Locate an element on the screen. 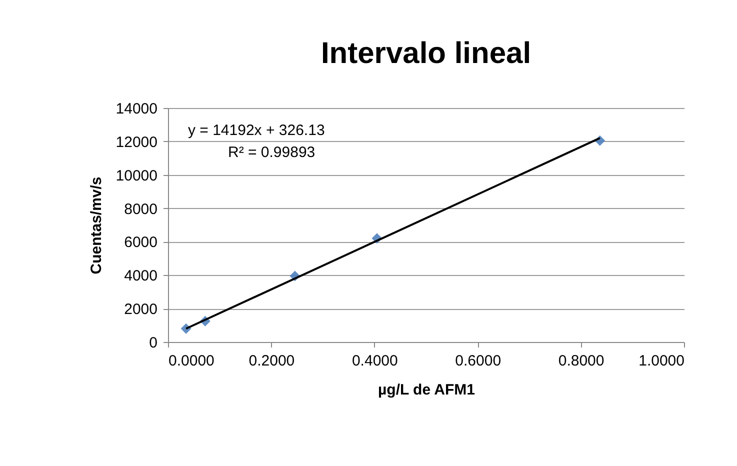  y-tick-label: 4000 is located at coordinates (141, 276).